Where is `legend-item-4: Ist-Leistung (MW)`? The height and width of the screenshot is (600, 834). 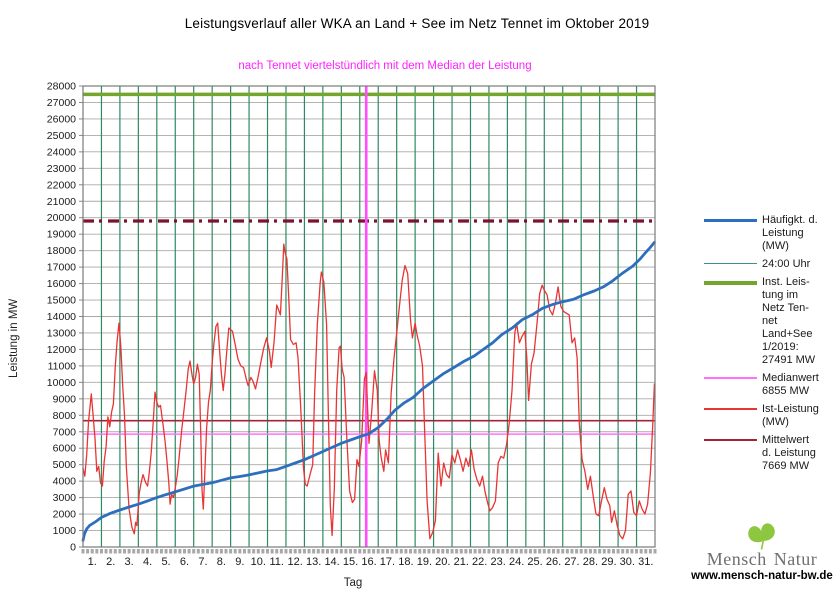 legend-item-4: Ist-Leistung (MW) is located at coordinates (769, 416).